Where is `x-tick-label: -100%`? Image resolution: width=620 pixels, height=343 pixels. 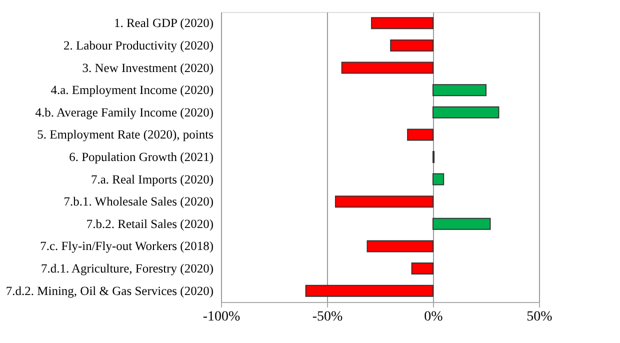 x-tick-label: -100% is located at coordinates (221, 317).